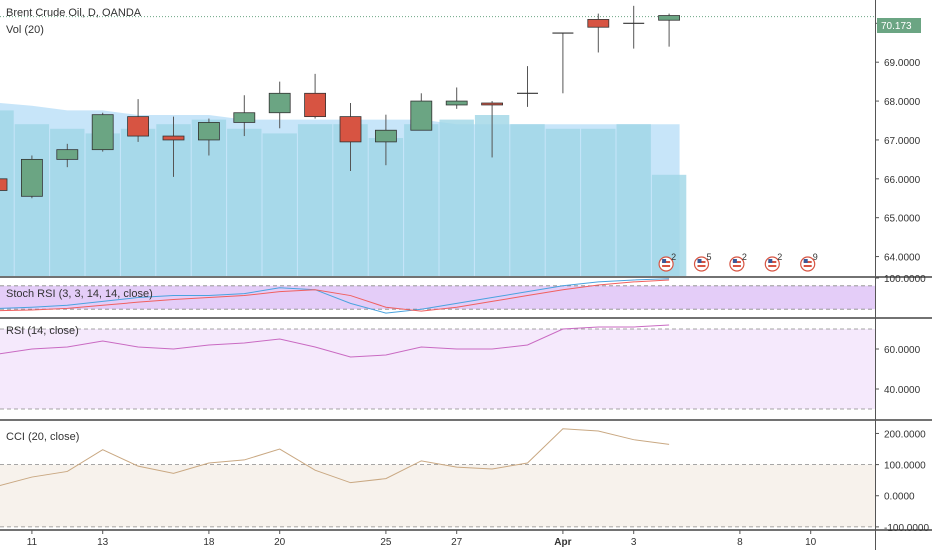  I want to click on time-tick-label: 20, so click(280, 542).